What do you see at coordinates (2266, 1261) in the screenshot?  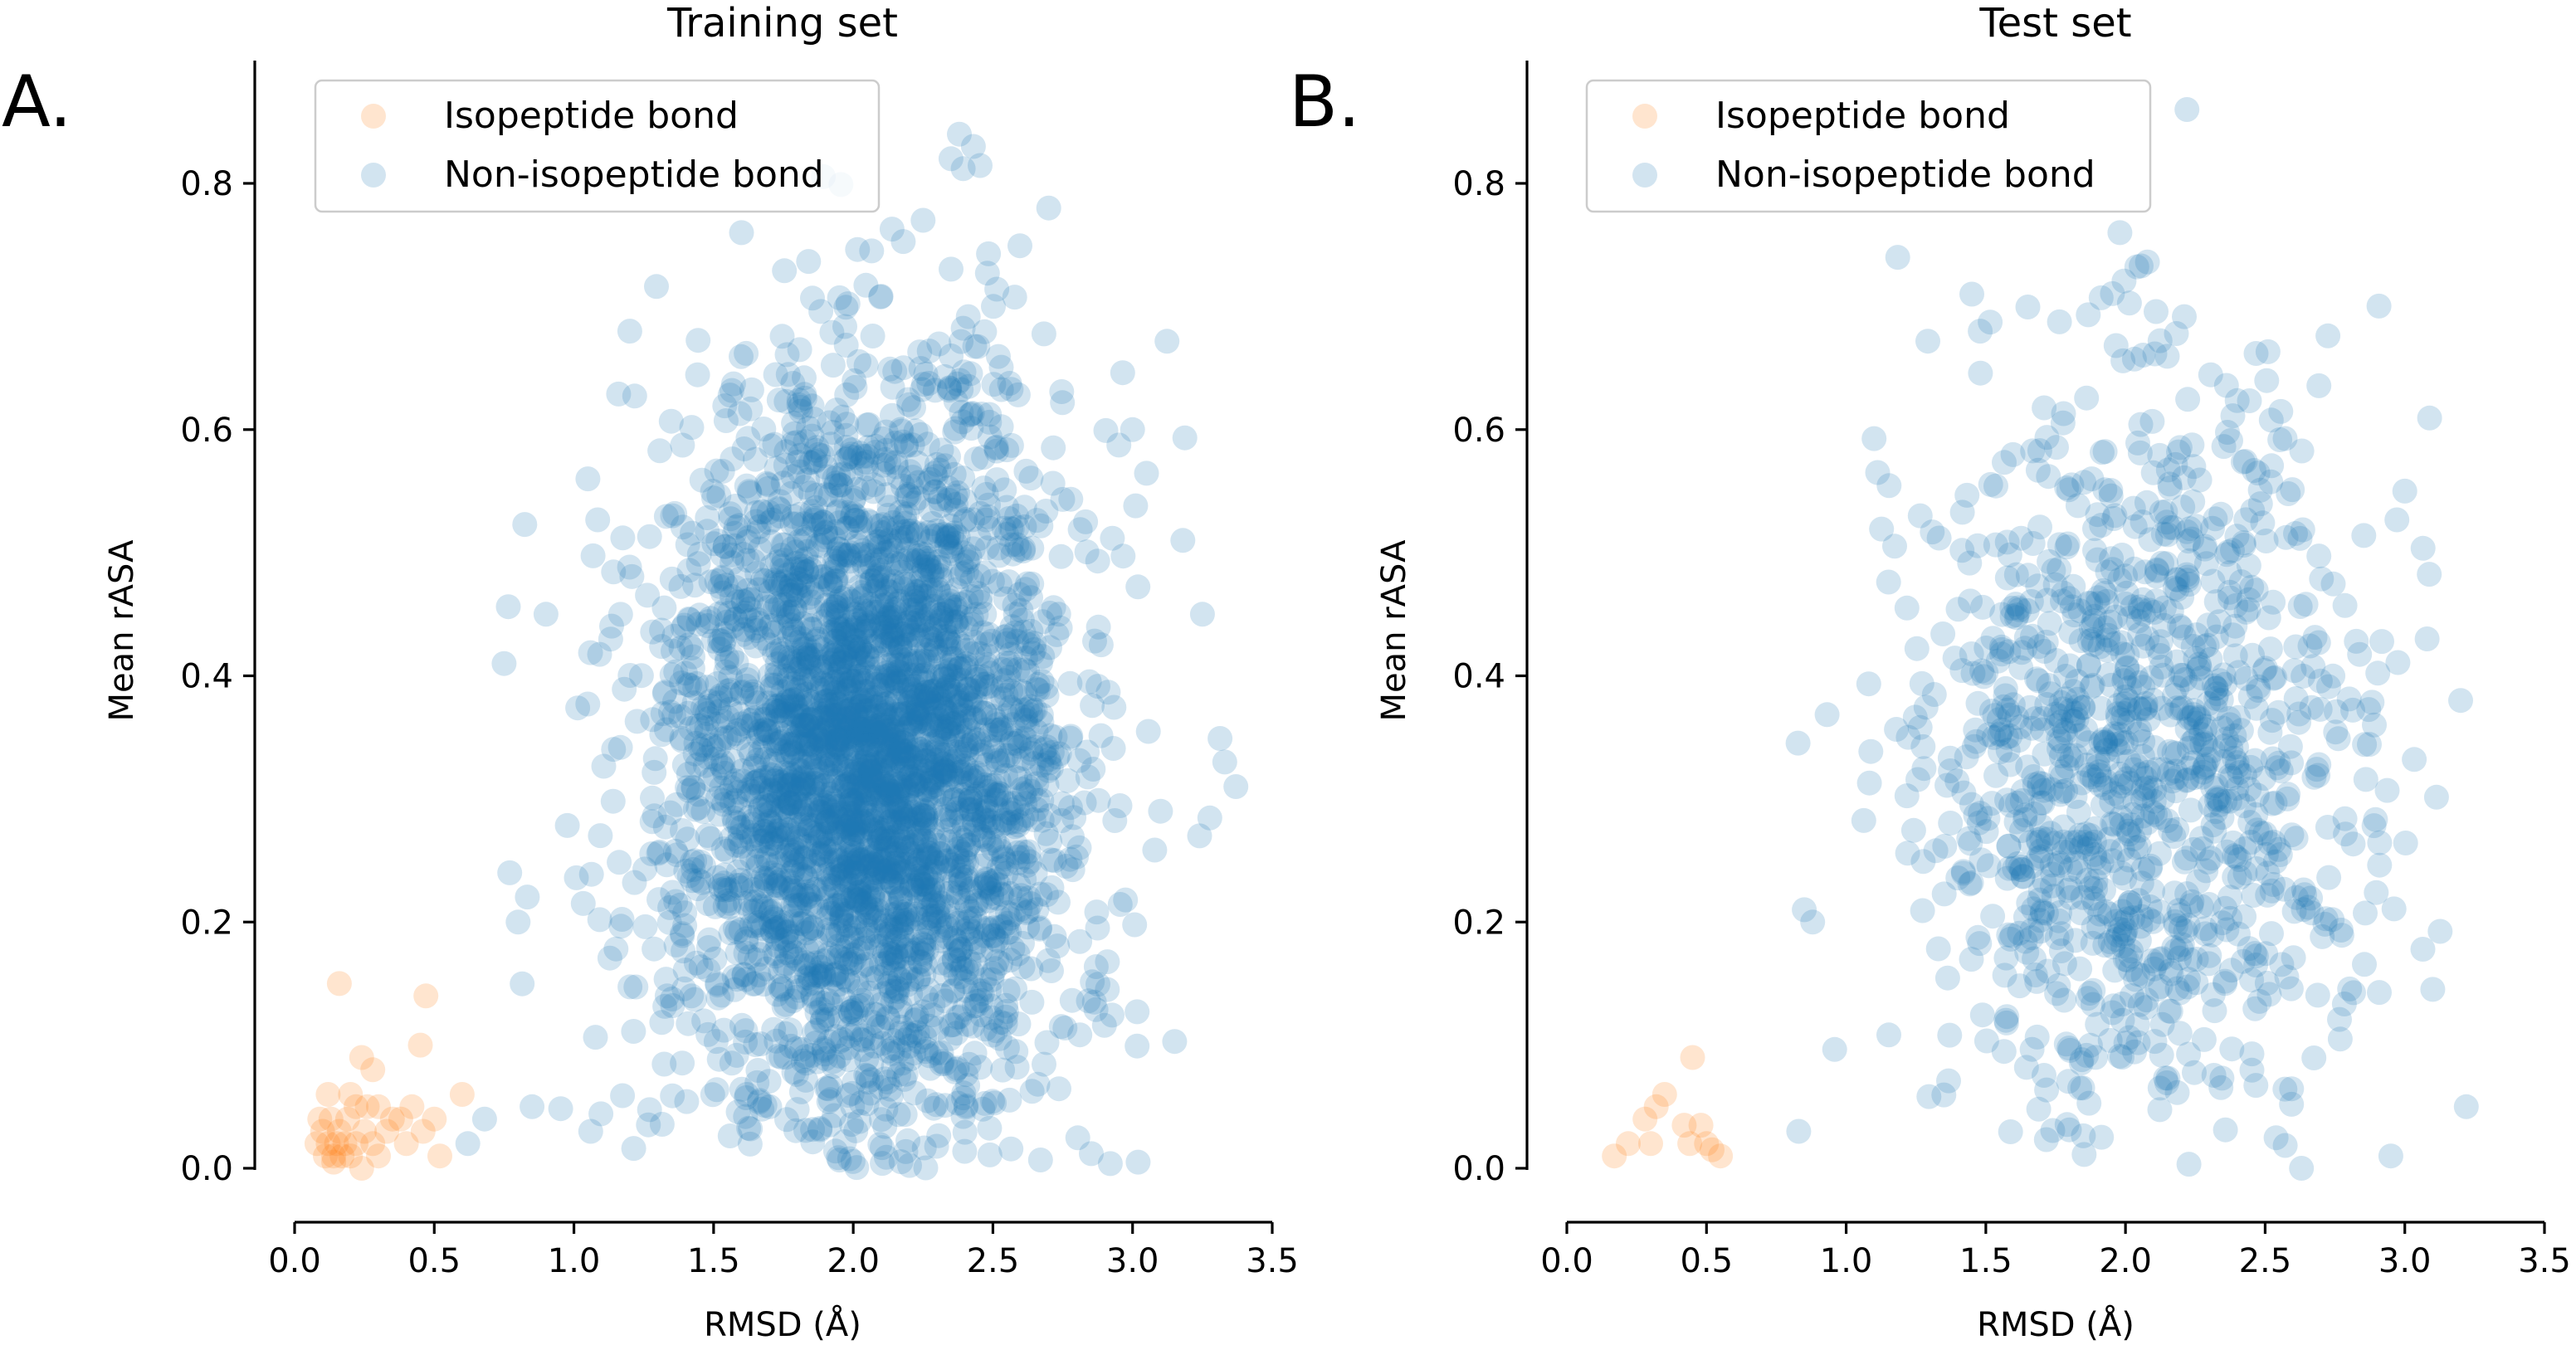 I see `x-tick-label: 2.5` at bounding box center [2266, 1261].